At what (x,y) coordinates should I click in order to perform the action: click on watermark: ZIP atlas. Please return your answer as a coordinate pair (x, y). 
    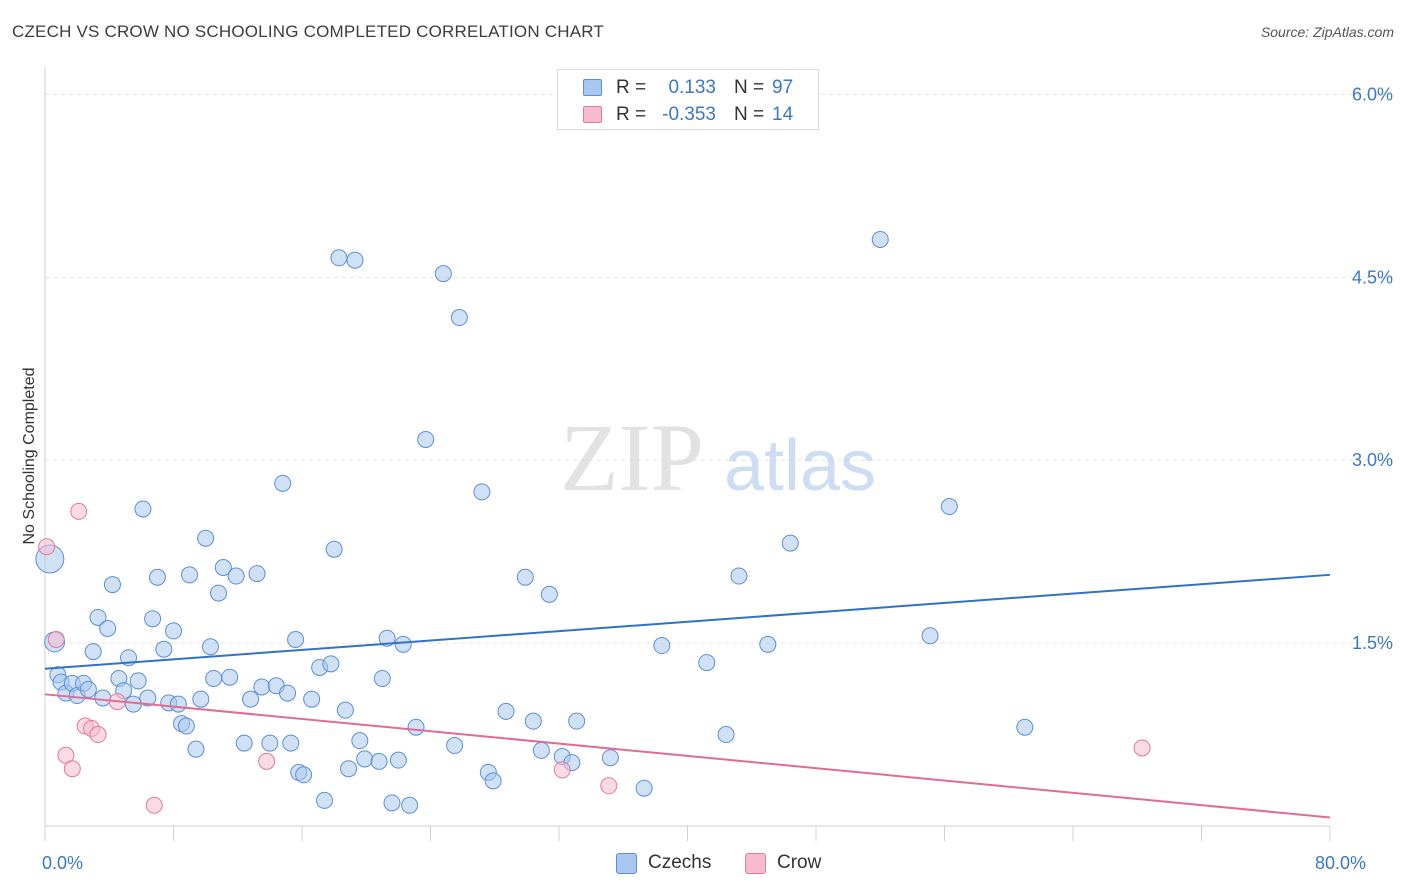
    Looking at the image, I should click on (718, 457).